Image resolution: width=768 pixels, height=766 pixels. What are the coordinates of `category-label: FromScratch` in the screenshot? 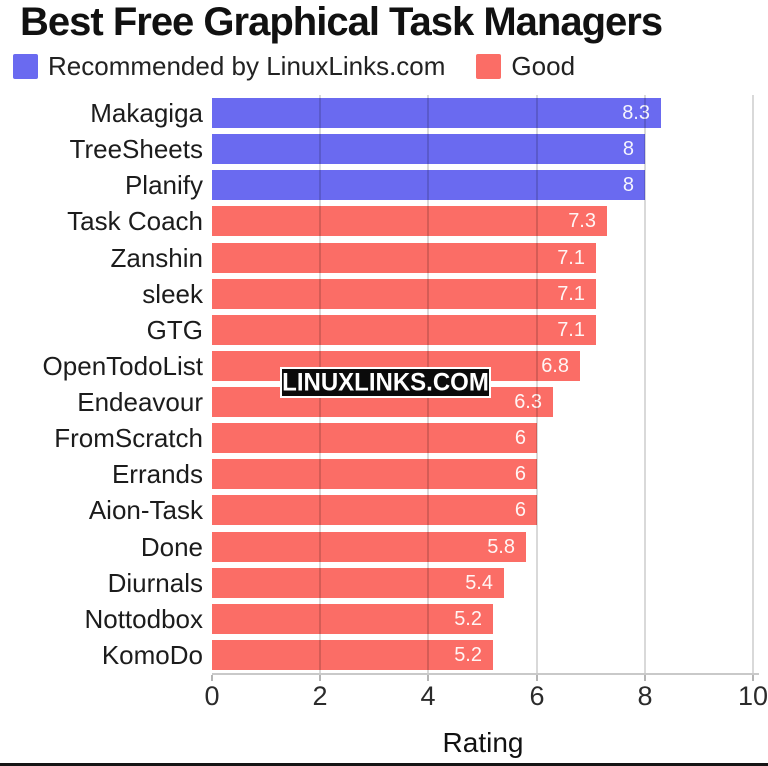 It's located at (128, 438).